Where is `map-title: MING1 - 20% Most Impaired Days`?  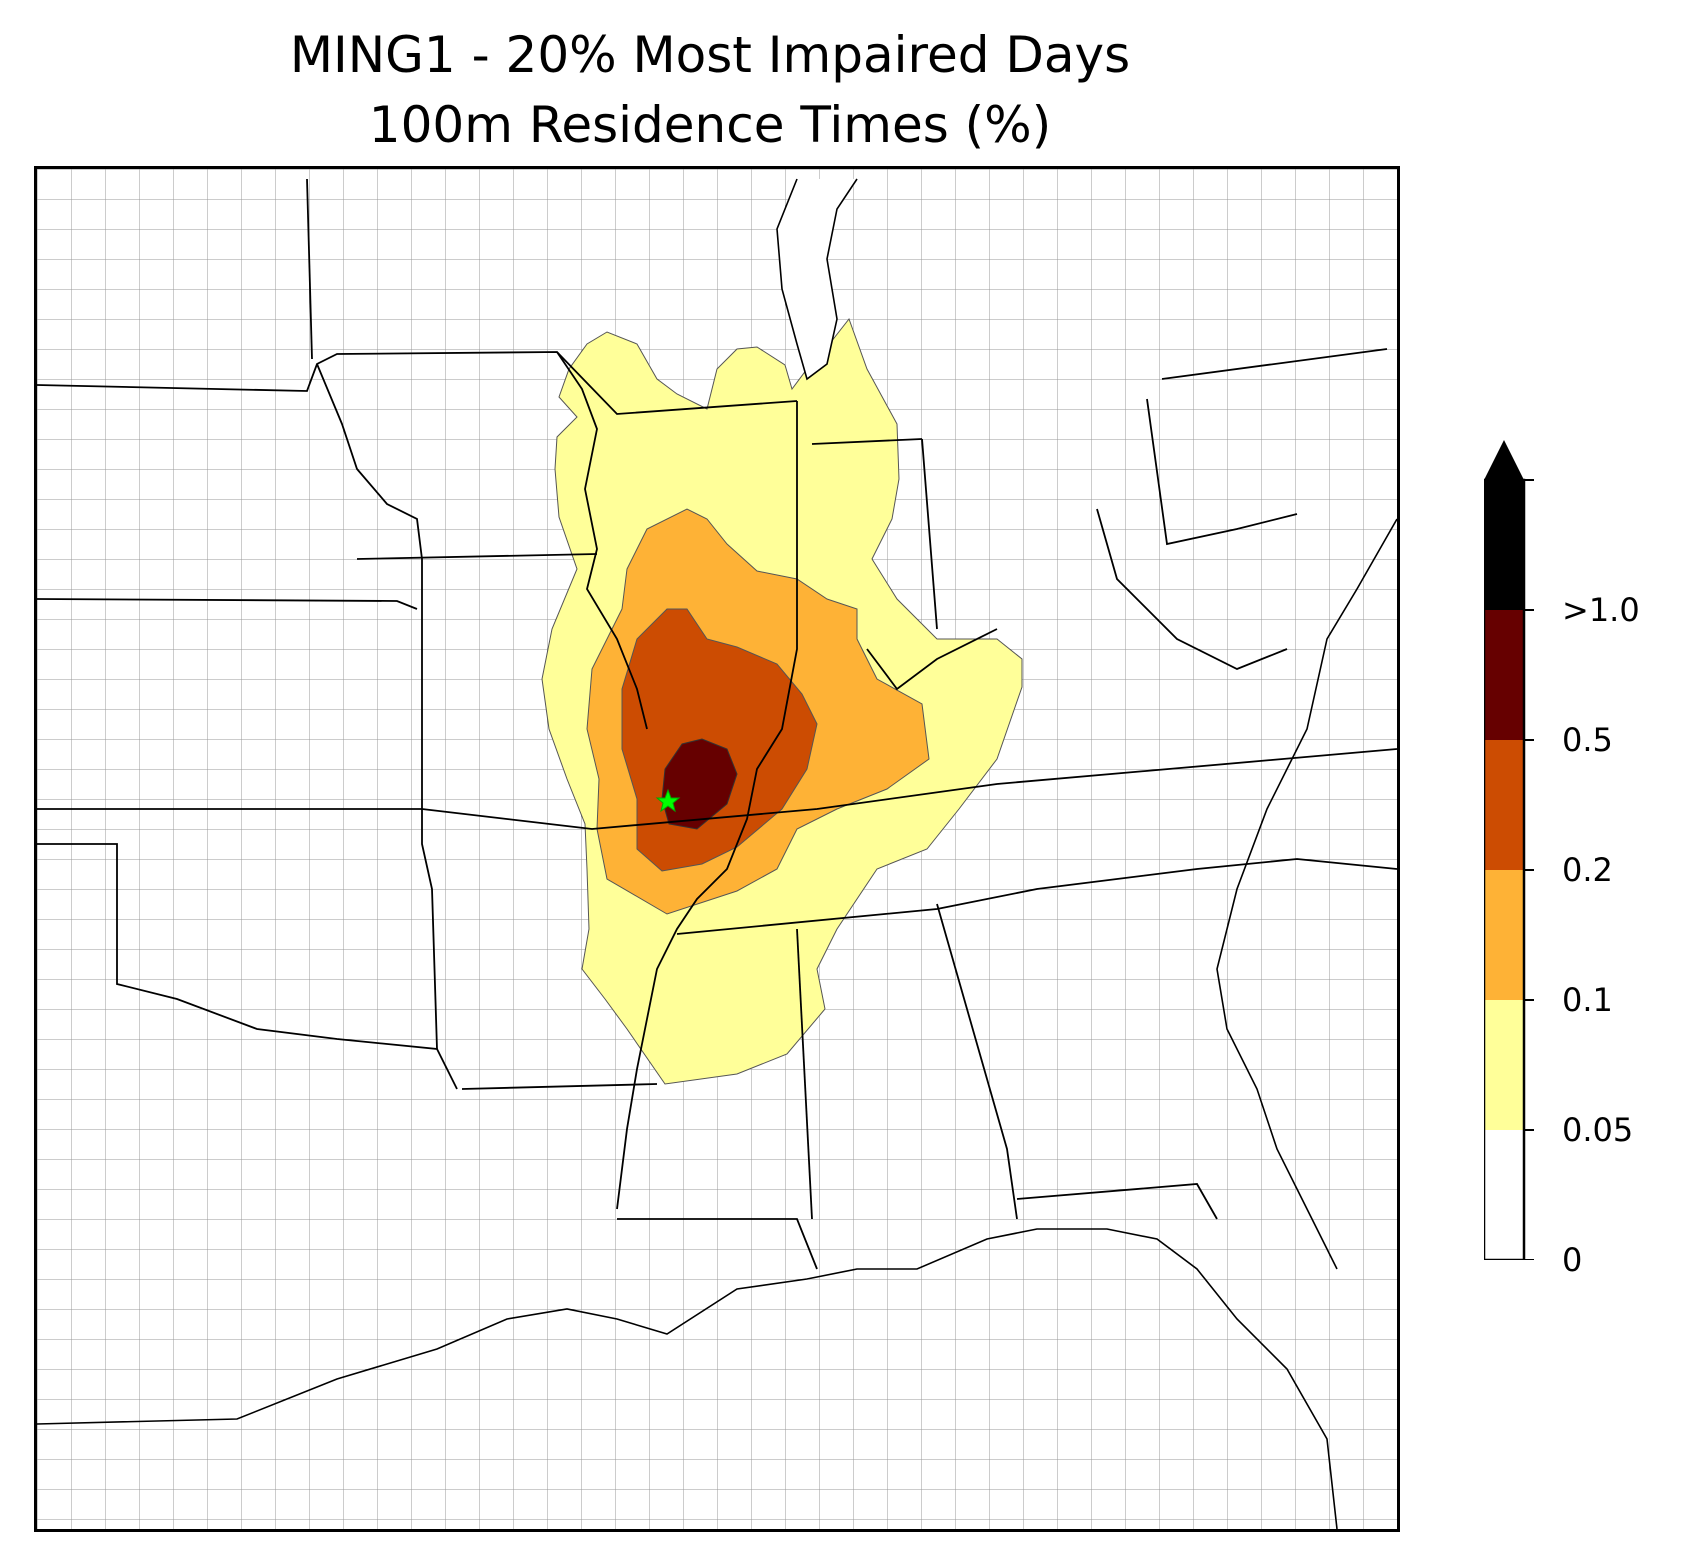
map-title: MING1 - 20% Most Impaired Days is located at coordinates (710, 55).